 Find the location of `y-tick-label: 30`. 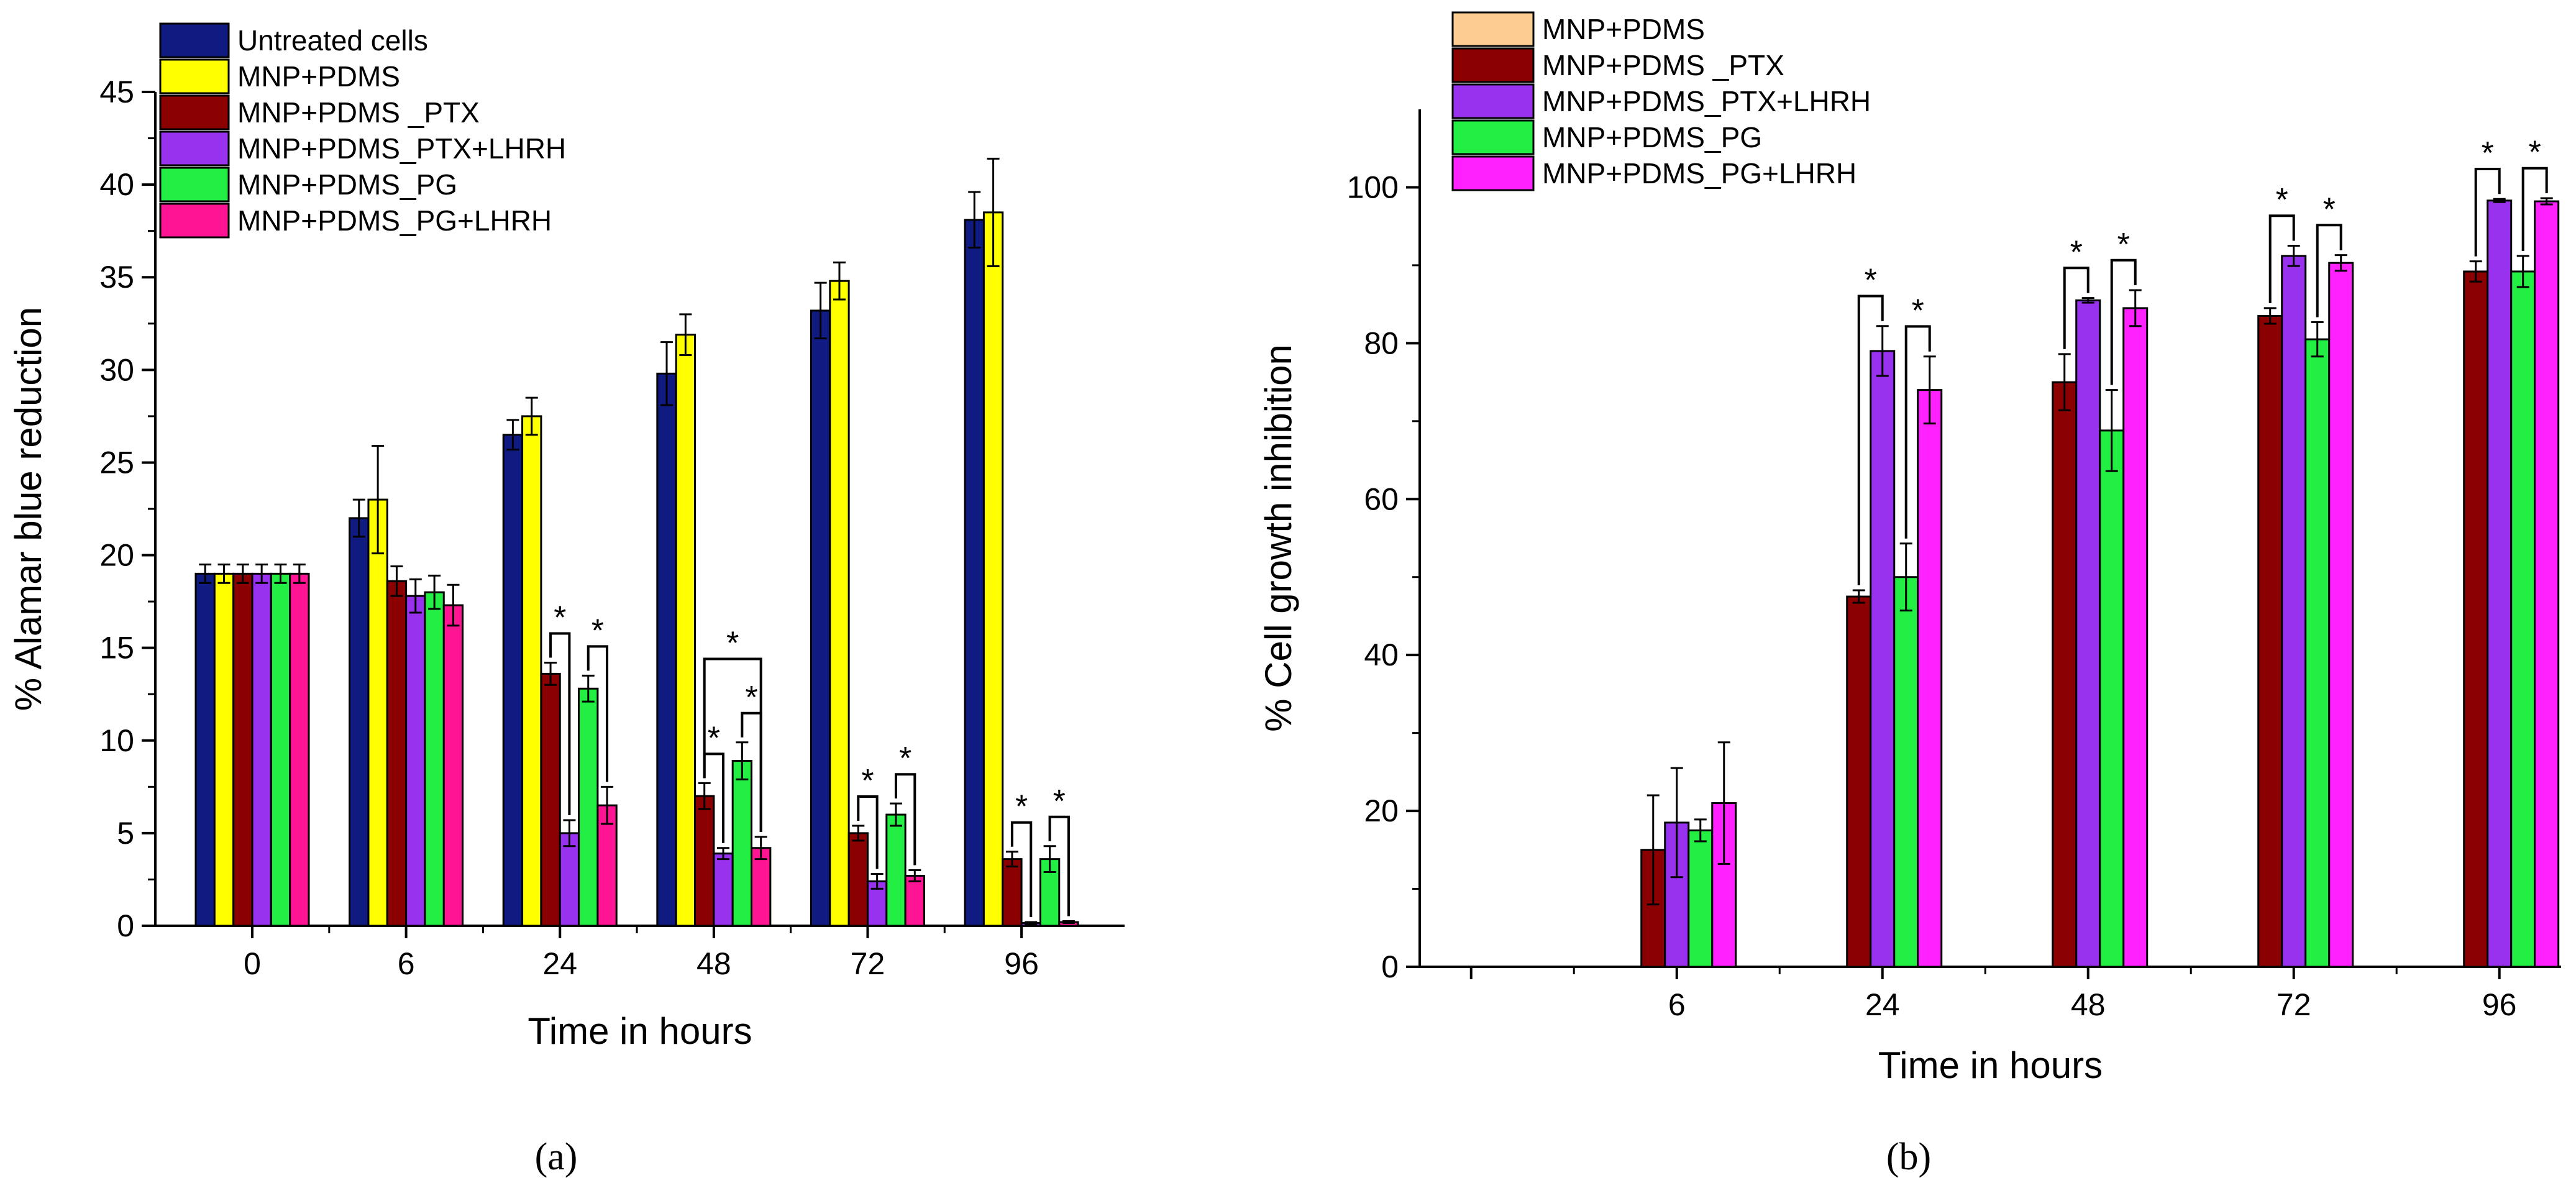

y-tick-label: 30 is located at coordinates (116, 370).